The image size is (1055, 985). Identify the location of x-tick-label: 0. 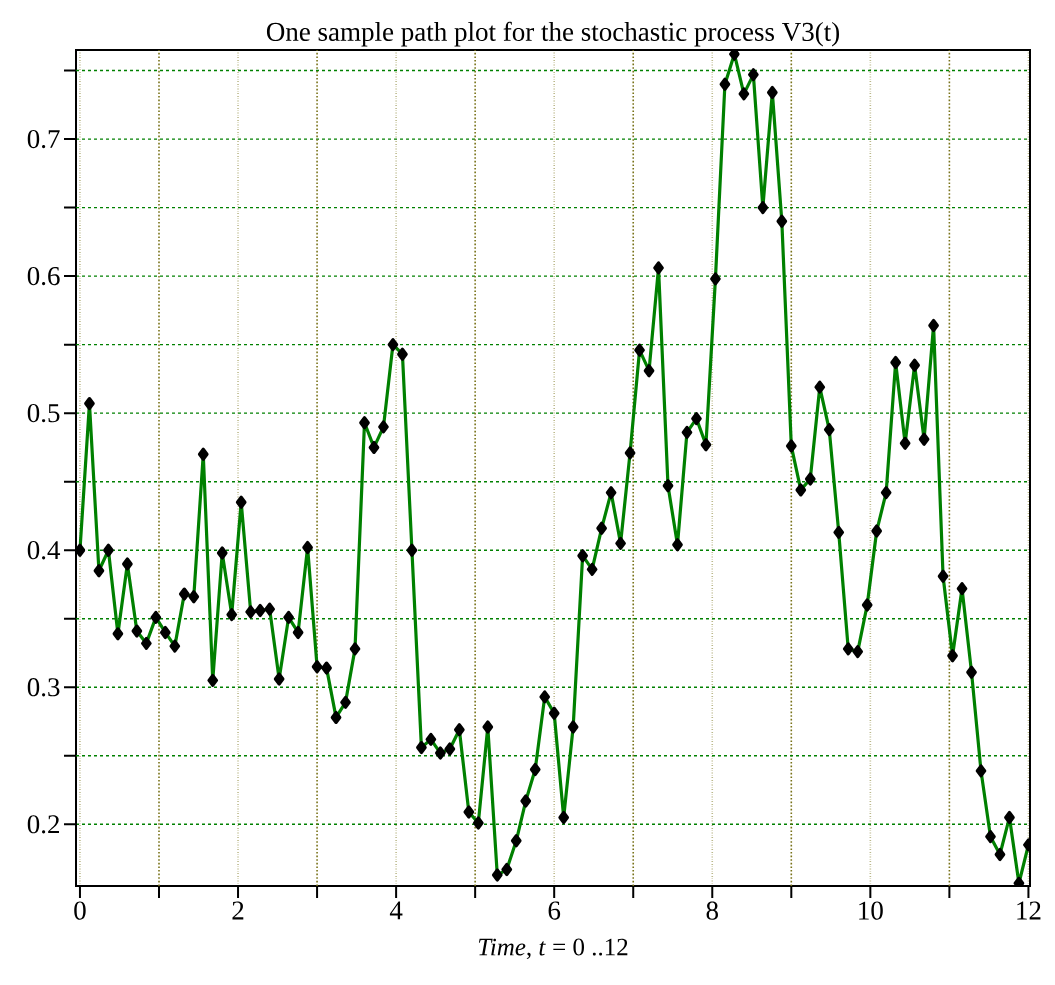
(80, 910).